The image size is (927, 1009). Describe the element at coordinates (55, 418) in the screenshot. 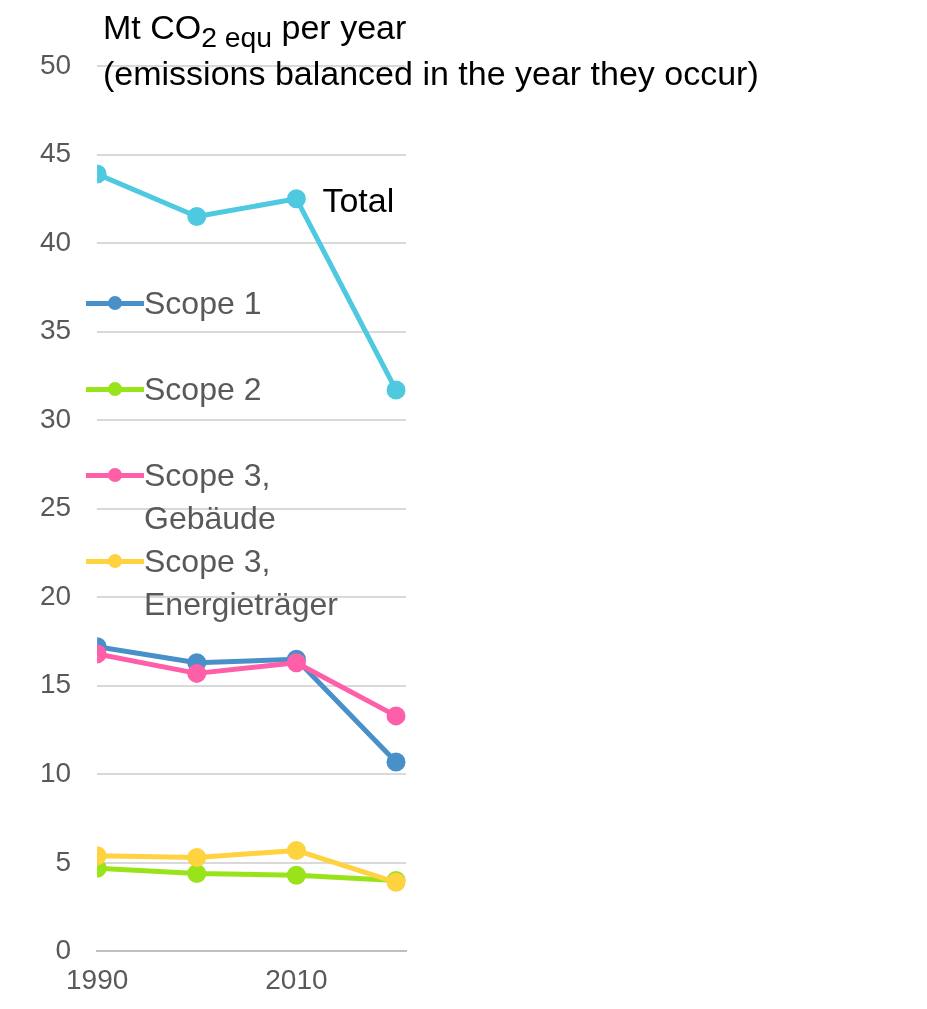

I see `y-tick-label: 30` at that location.